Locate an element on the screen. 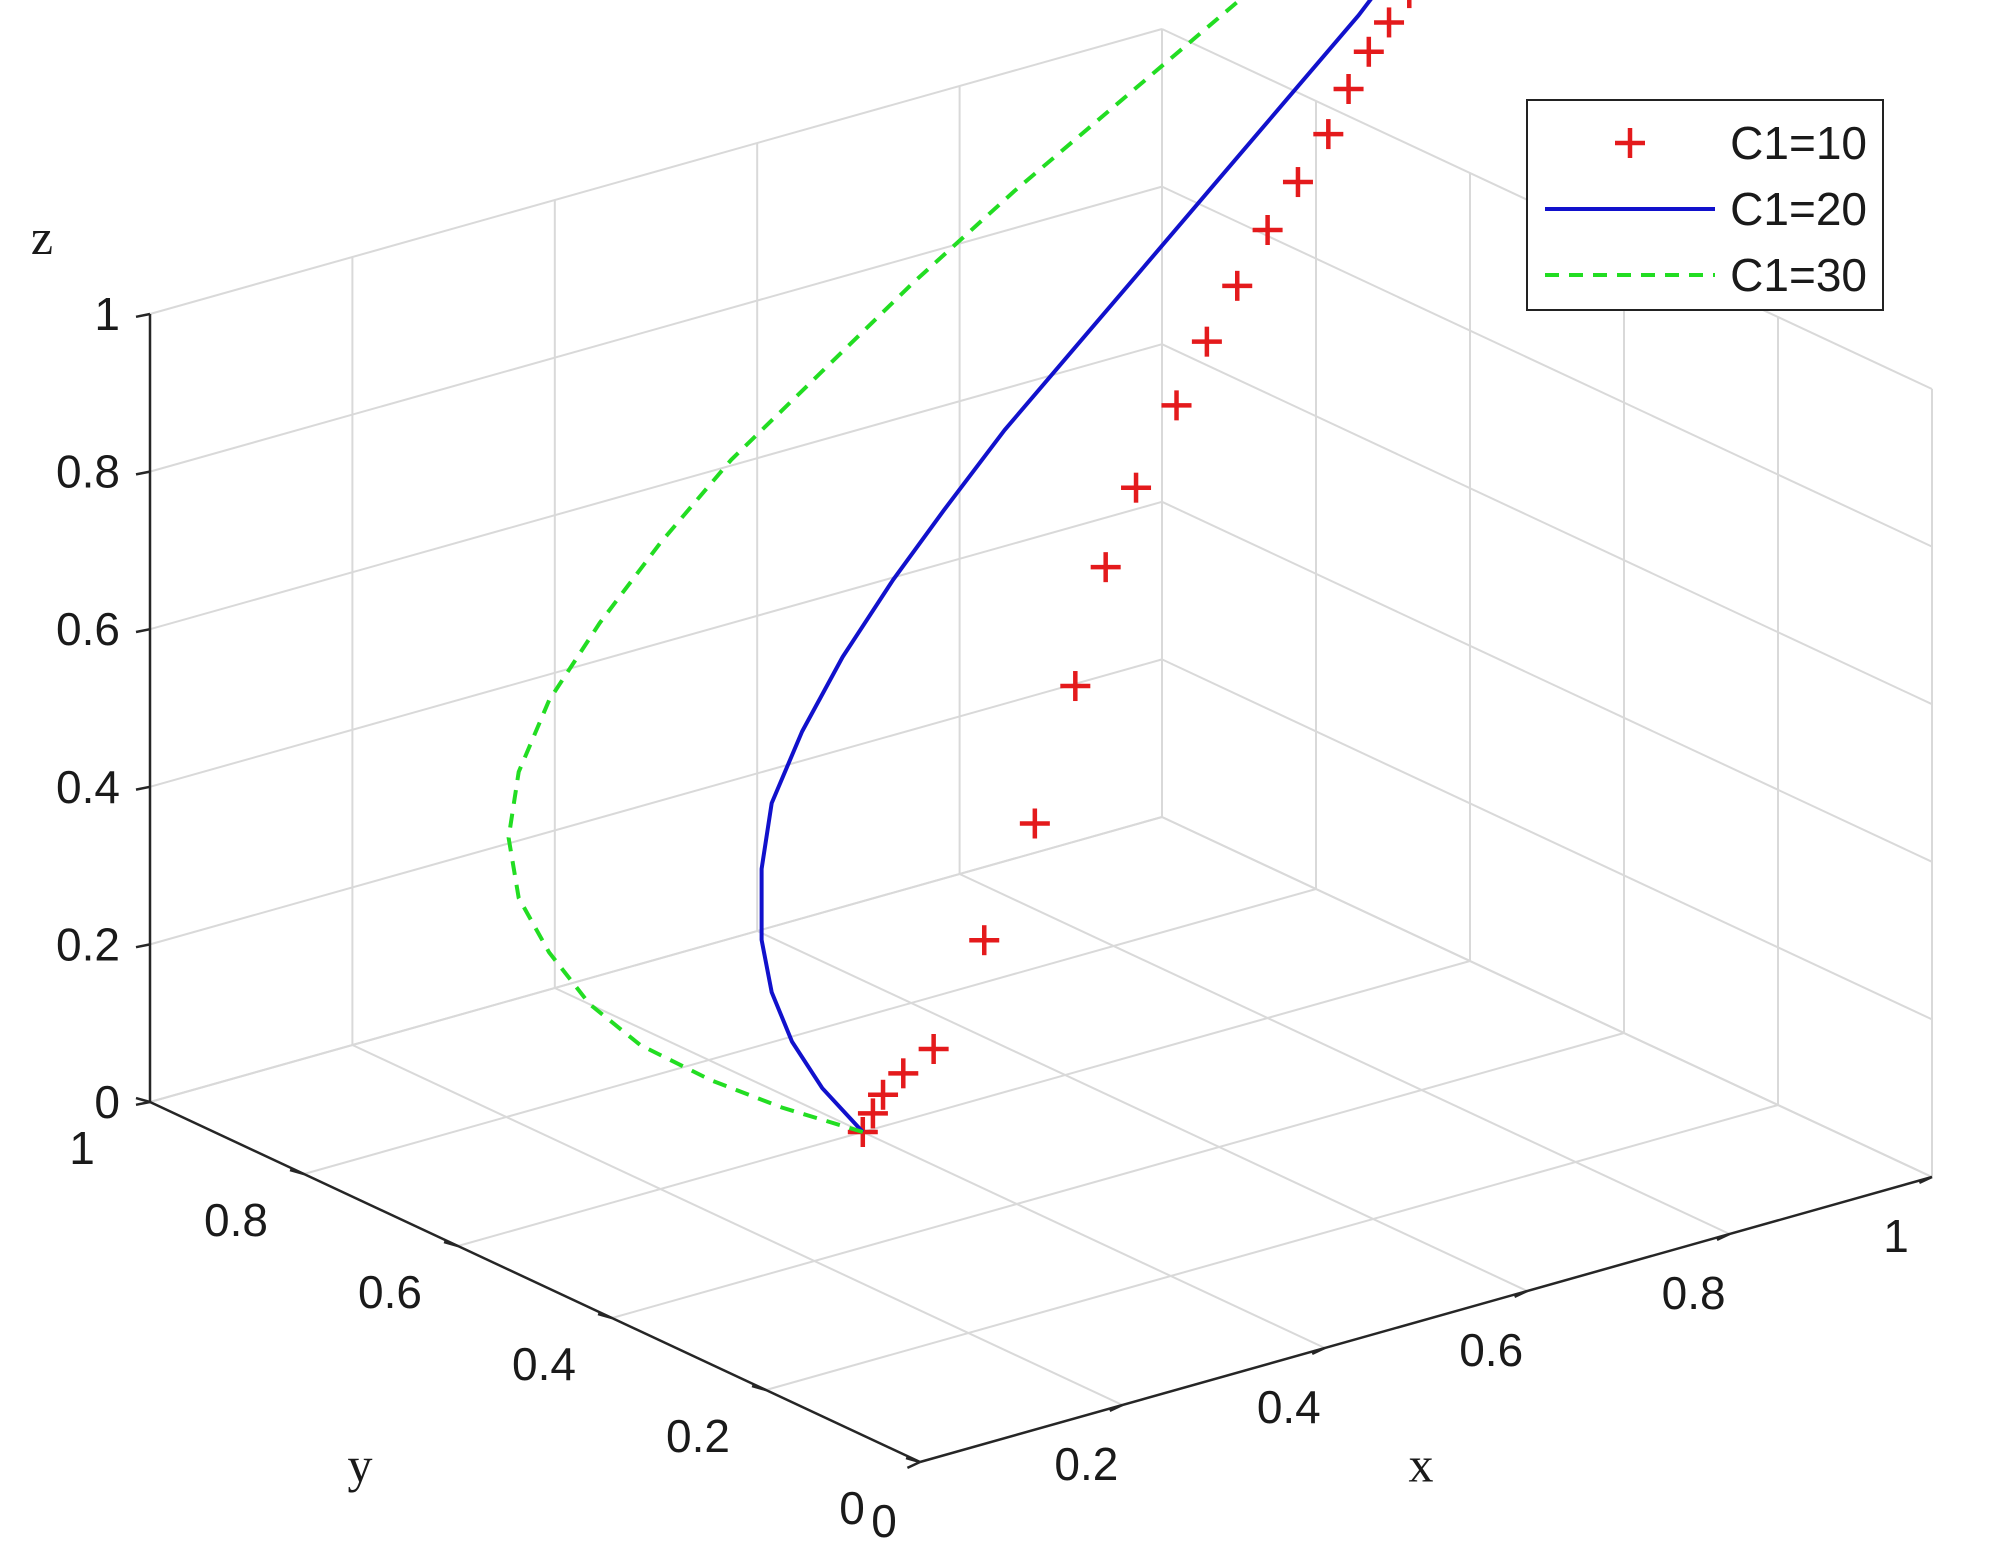 The image size is (2011, 1568). z-tick-label: 0.6 is located at coordinates (88, 629).